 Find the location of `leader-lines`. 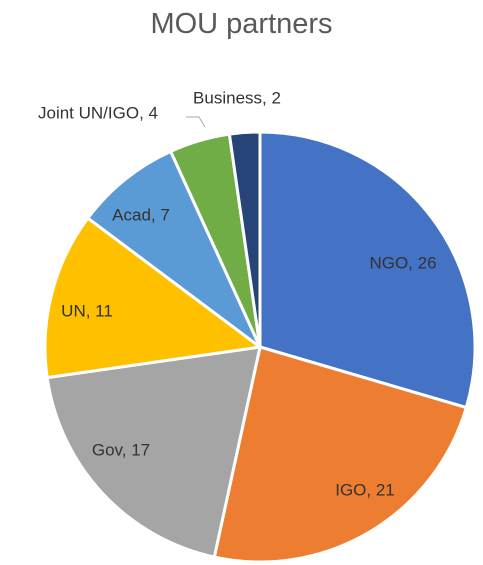

leader-lines is located at coordinates (196, 122).